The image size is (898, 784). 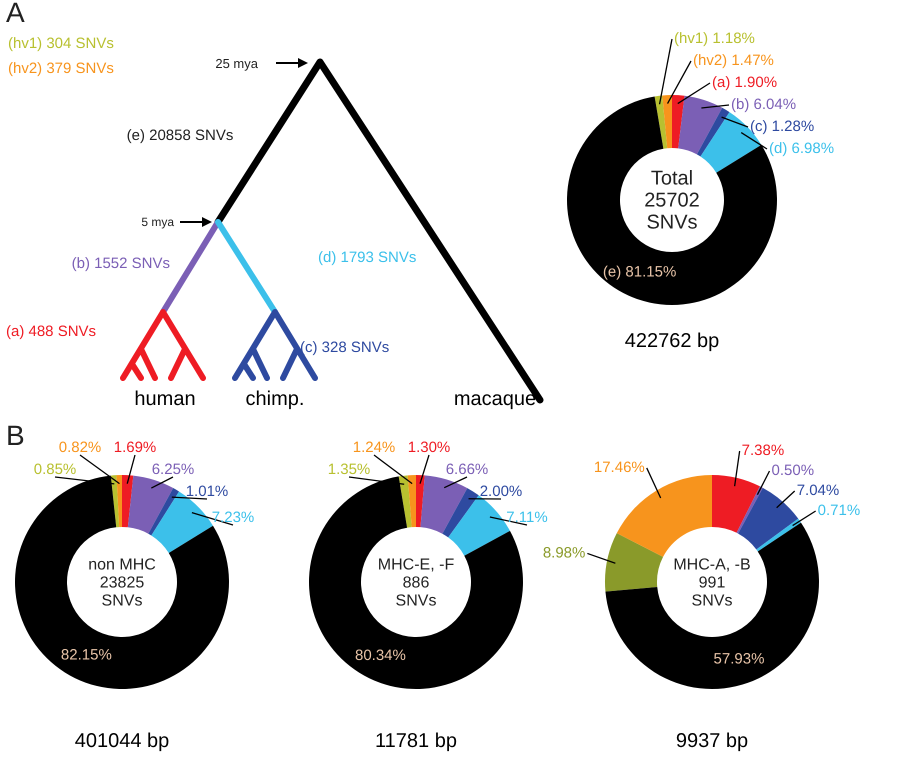 I want to click on data-label: 1.30%, so click(x=429, y=447).